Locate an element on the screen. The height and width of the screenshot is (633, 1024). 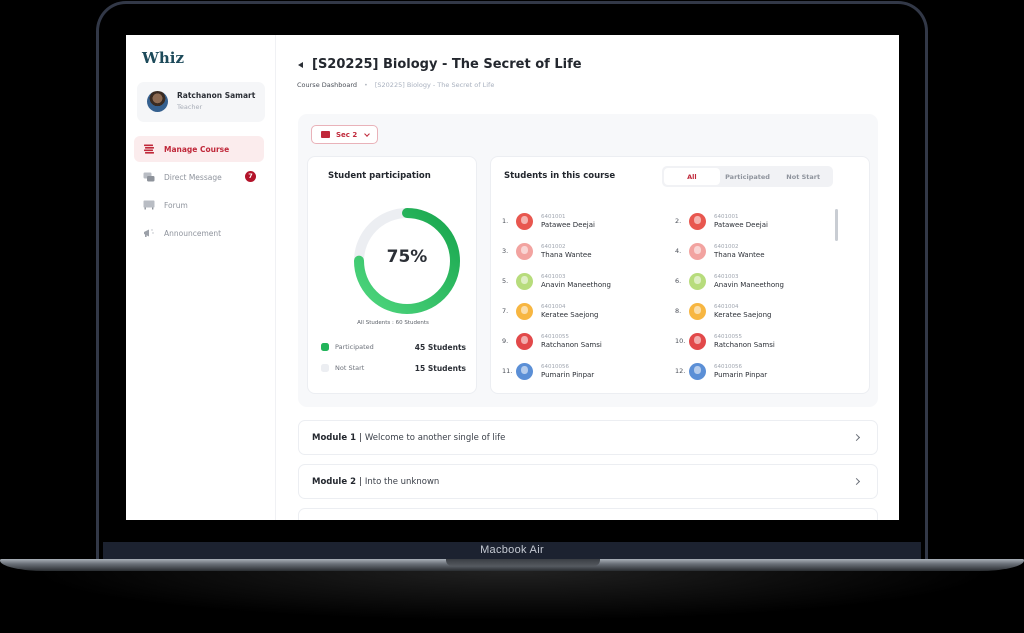
legend-participated: Participated 45 Students is located at coordinates (393, 347).